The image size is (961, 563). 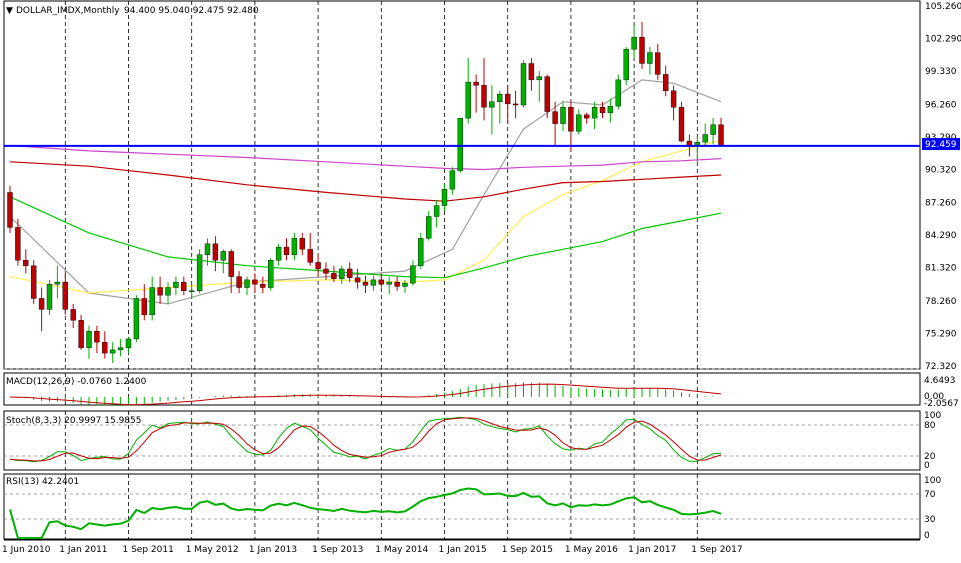 I want to click on current-price-label: 92.459, so click(x=941, y=145).